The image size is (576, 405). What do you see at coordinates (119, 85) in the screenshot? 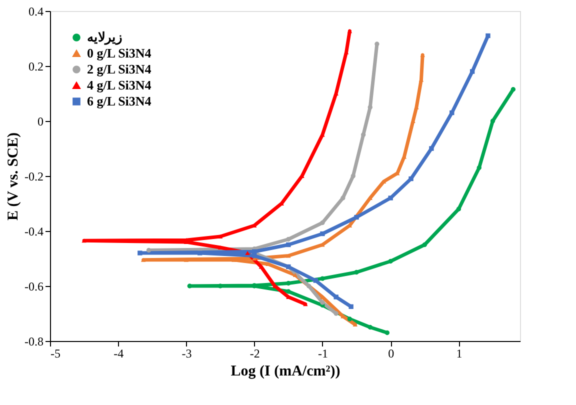
I see `legend-label: 4 g/L Si3N4` at bounding box center [119, 85].